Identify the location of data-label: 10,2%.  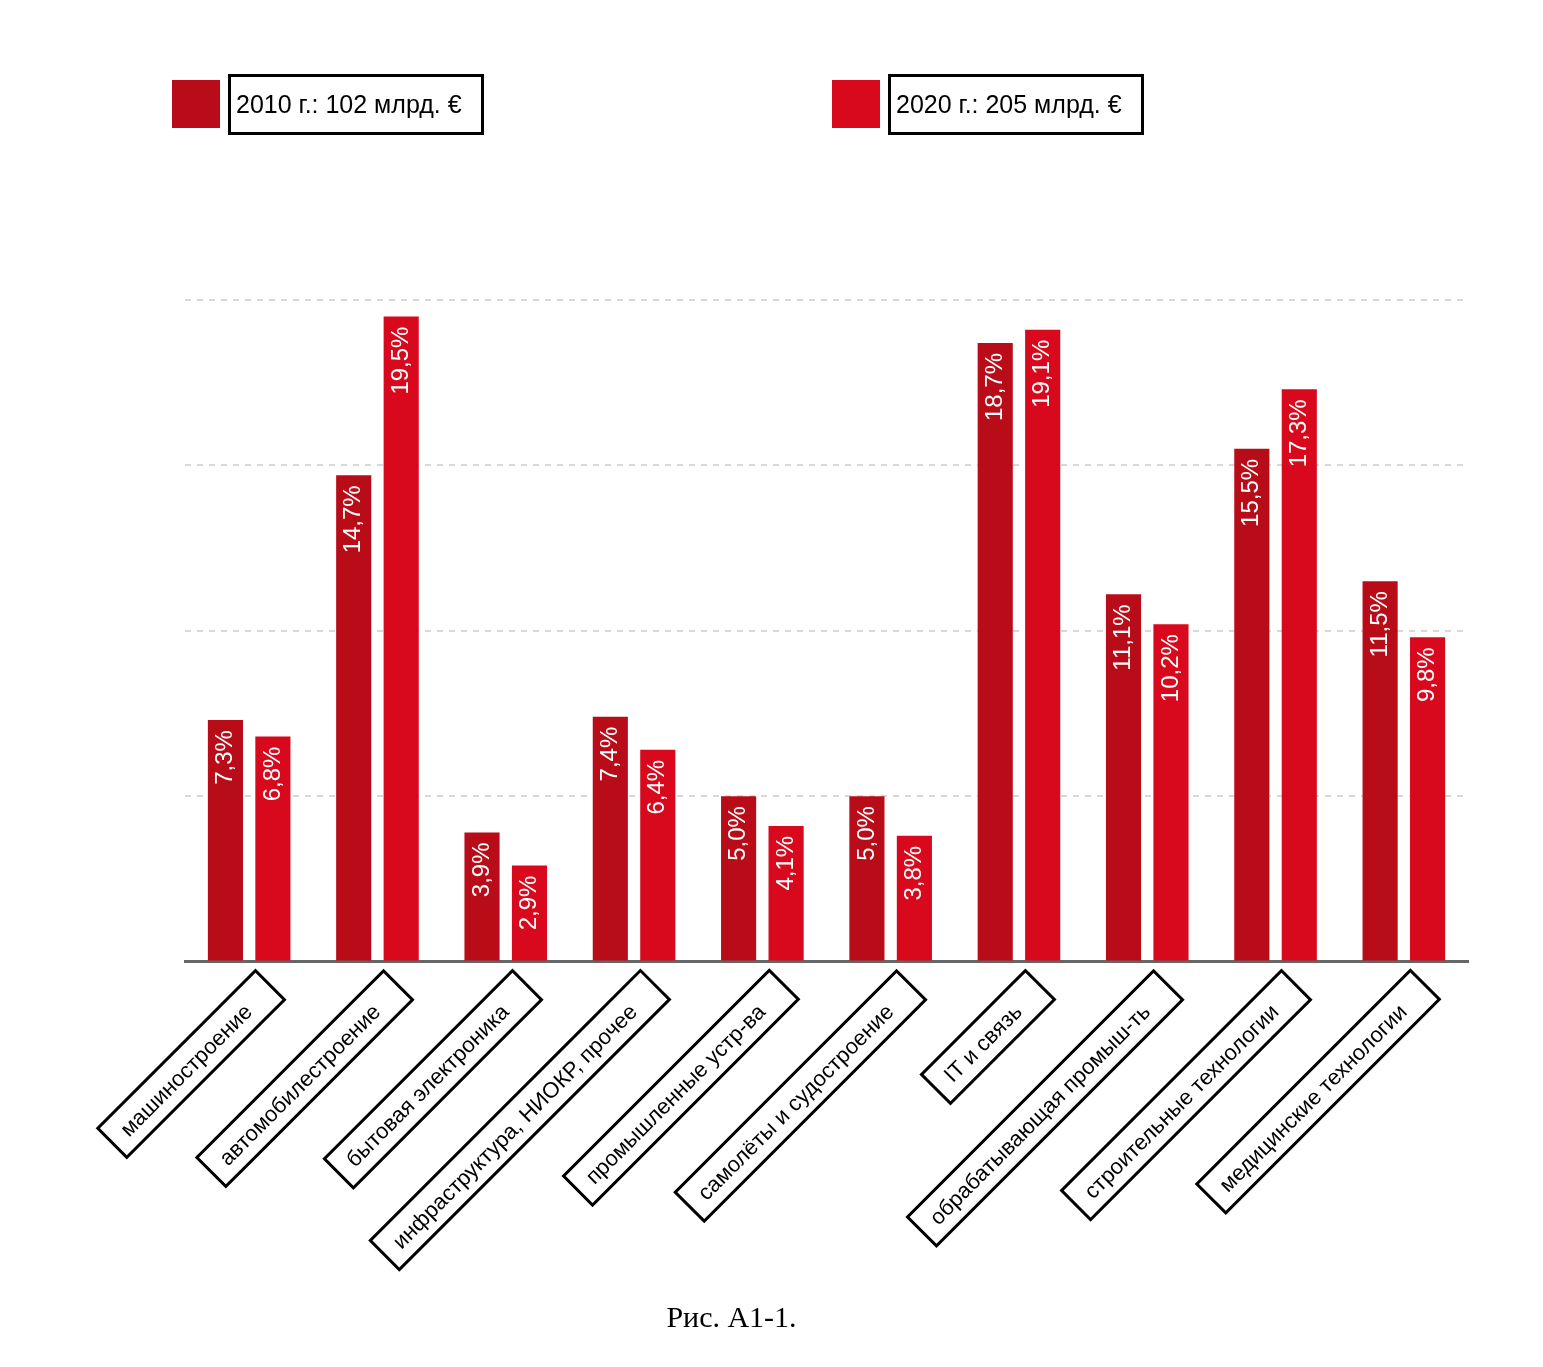
(1169, 668).